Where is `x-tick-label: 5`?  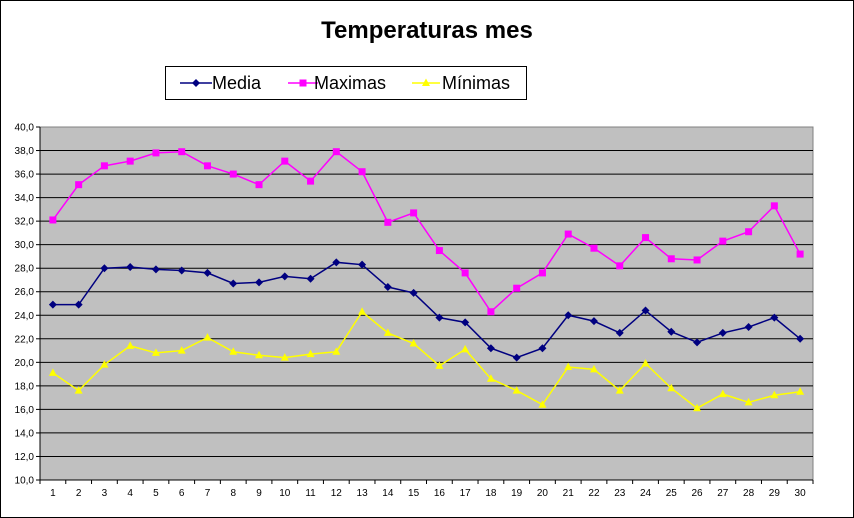
x-tick-label: 5 is located at coordinates (156, 493).